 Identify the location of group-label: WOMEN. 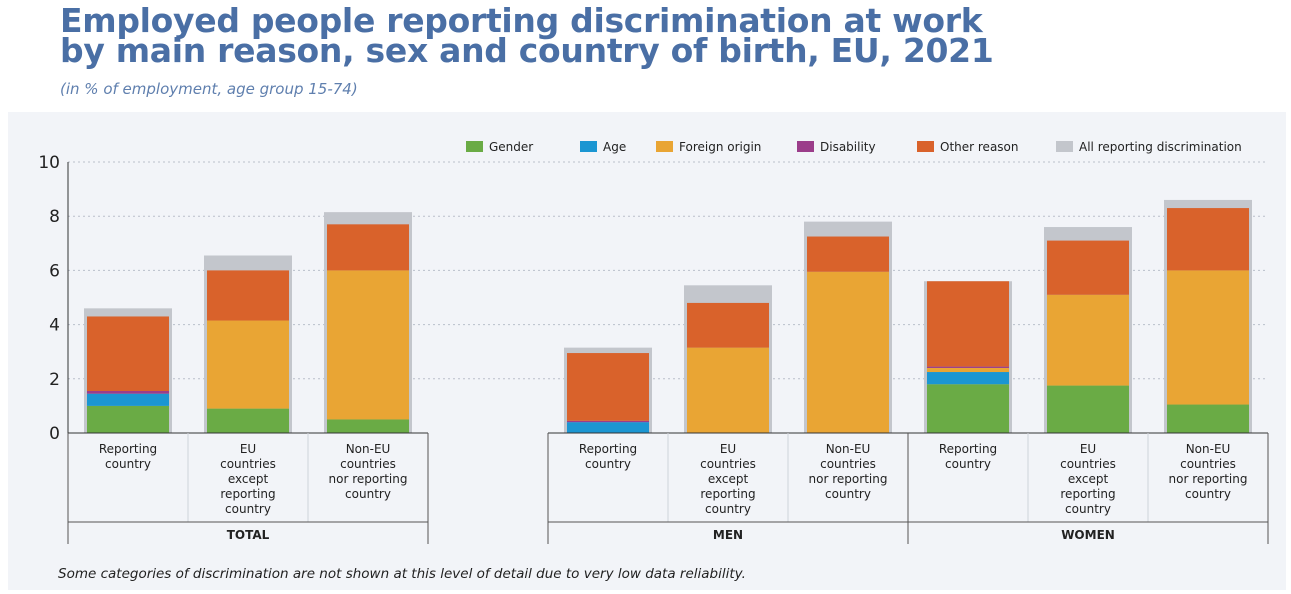
(1088, 535).